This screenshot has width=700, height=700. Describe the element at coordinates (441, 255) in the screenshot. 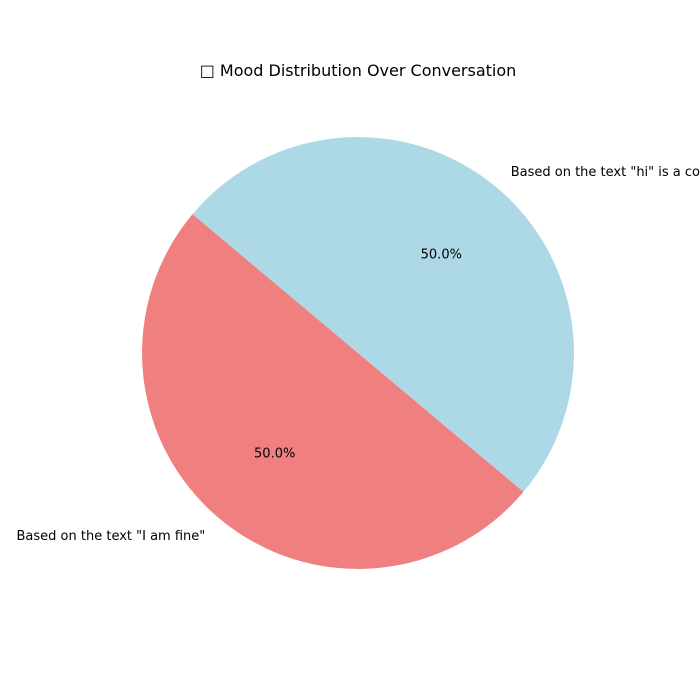

I see `slice-percent-label-2: 50.0%` at that location.